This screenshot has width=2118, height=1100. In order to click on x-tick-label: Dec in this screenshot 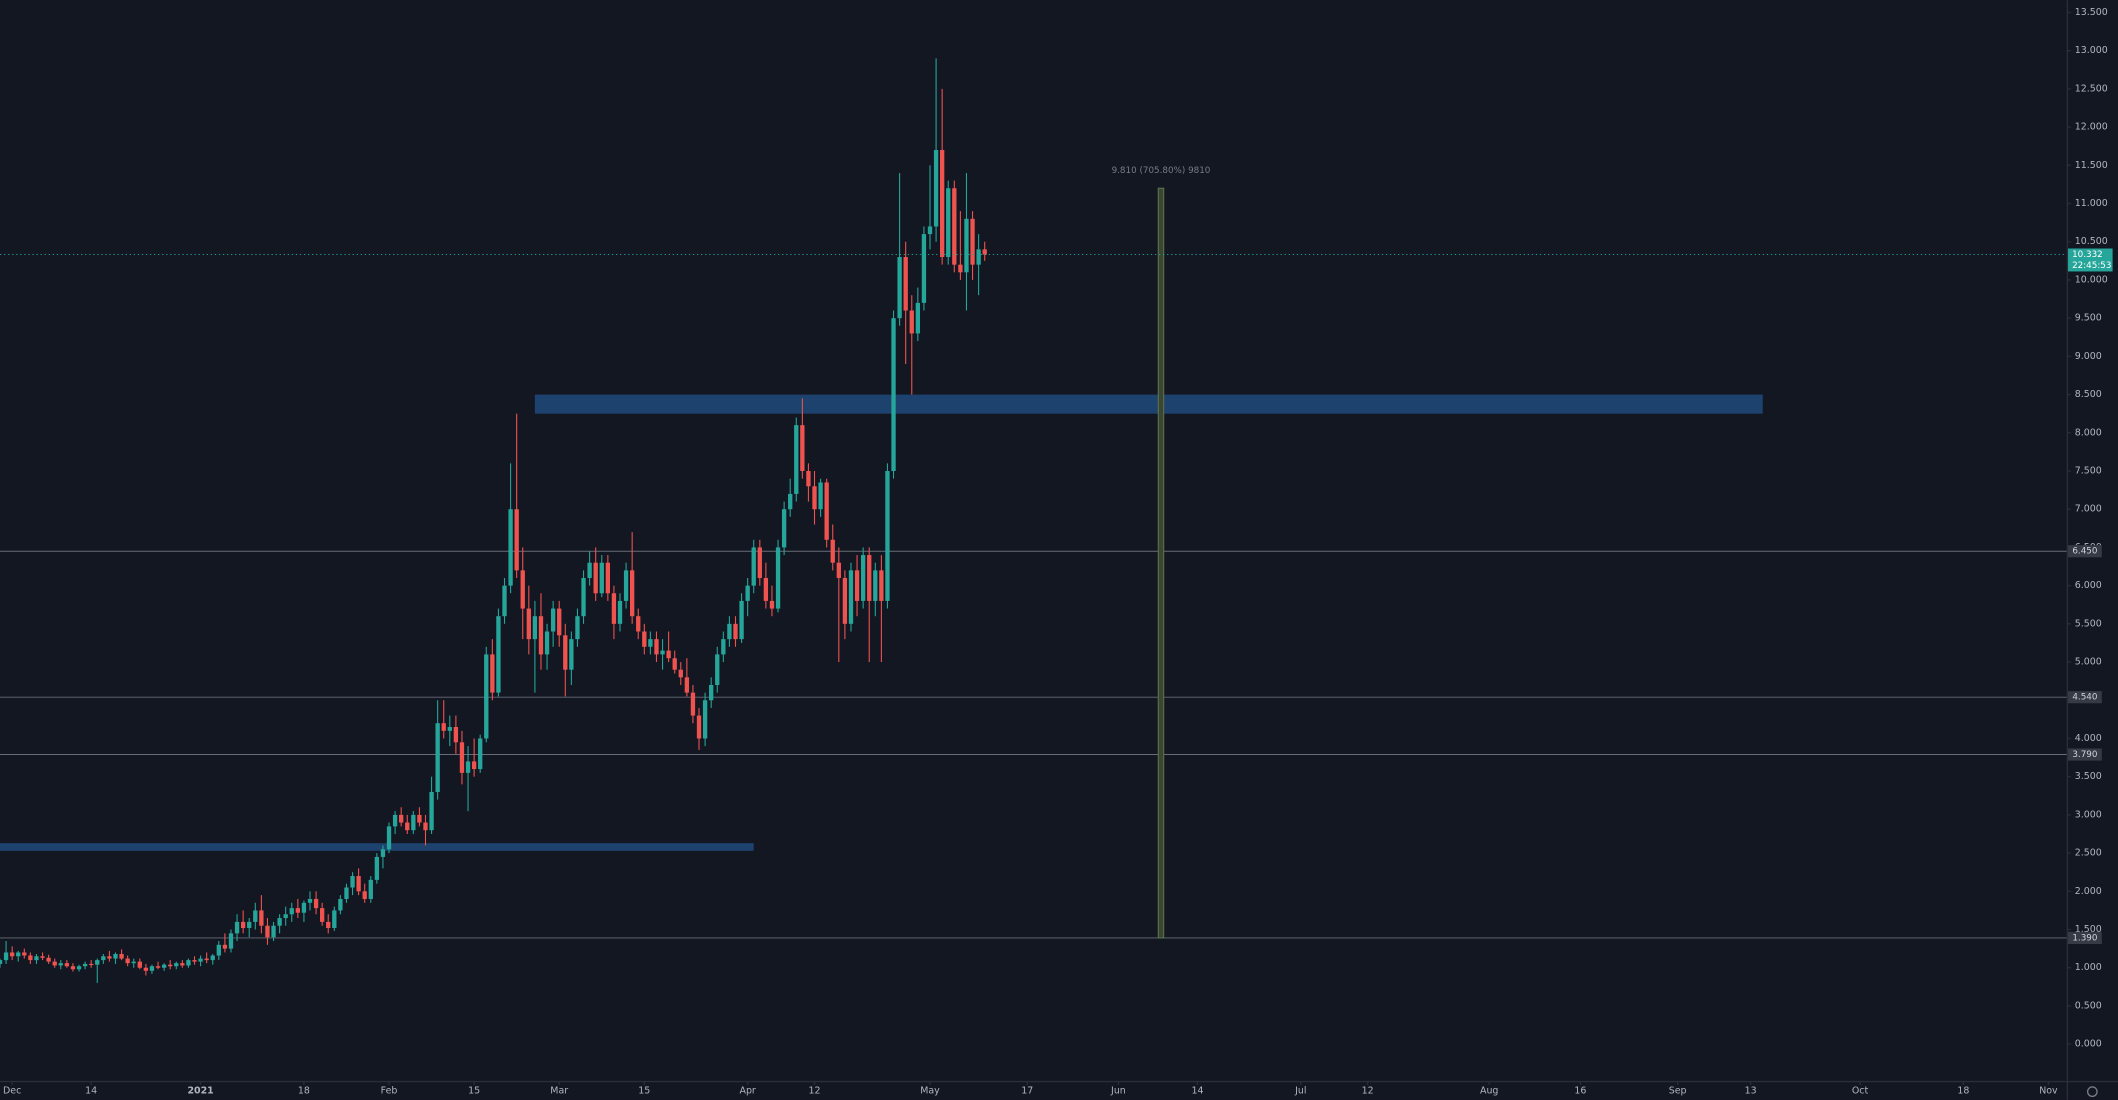, I will do `click(12, 1090)`.